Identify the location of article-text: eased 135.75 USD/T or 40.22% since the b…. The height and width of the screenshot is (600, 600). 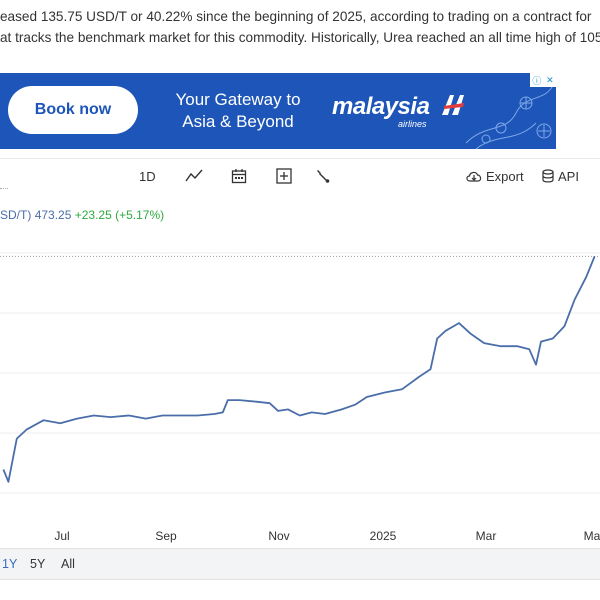
(300, 30).